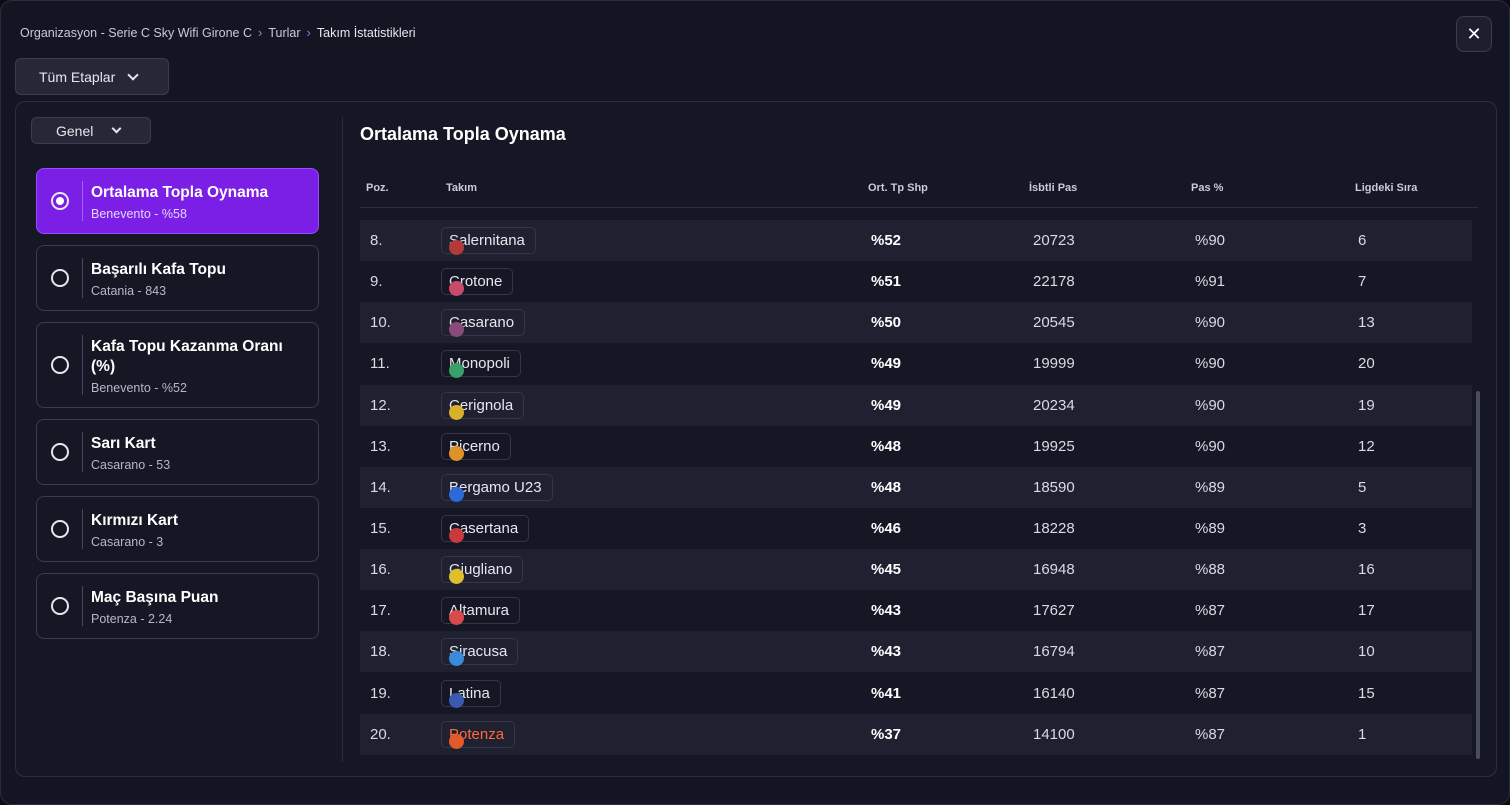  Describe the element at coordinates (886, 734) in the screenshot. I see `cell-possession: %37` at that location.